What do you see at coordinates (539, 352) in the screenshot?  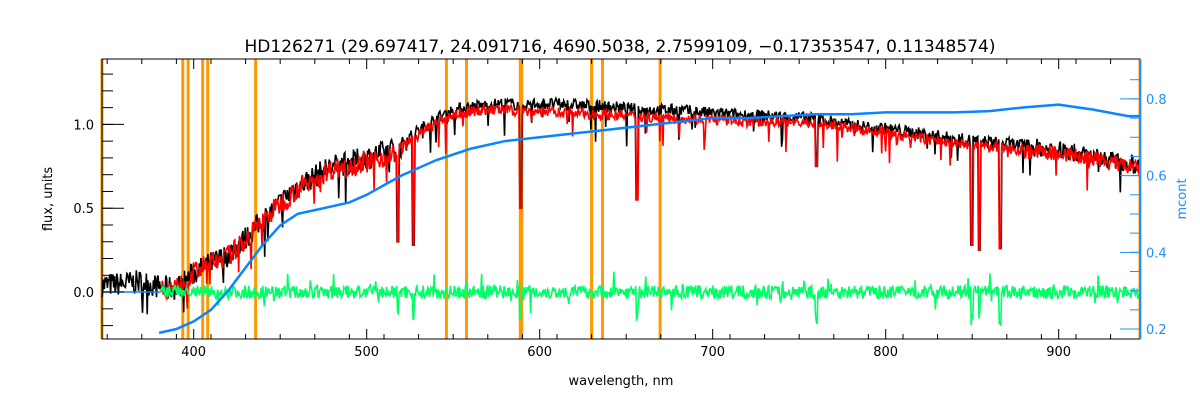 I see `x-tick-label: 600` at bounding box center [539, 352].